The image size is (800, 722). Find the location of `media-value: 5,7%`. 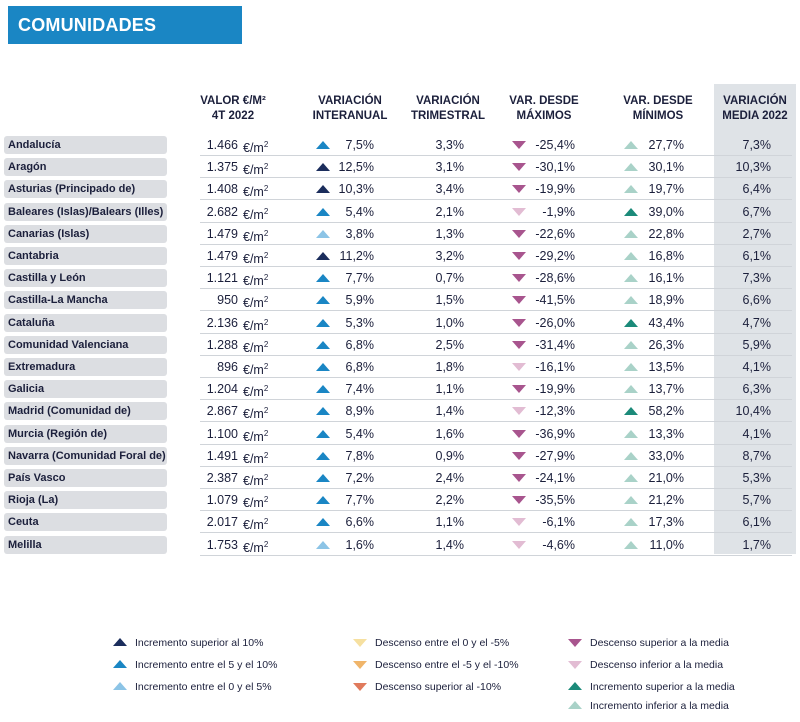

media-value: 5,7% is located at coordinates (757, 500).